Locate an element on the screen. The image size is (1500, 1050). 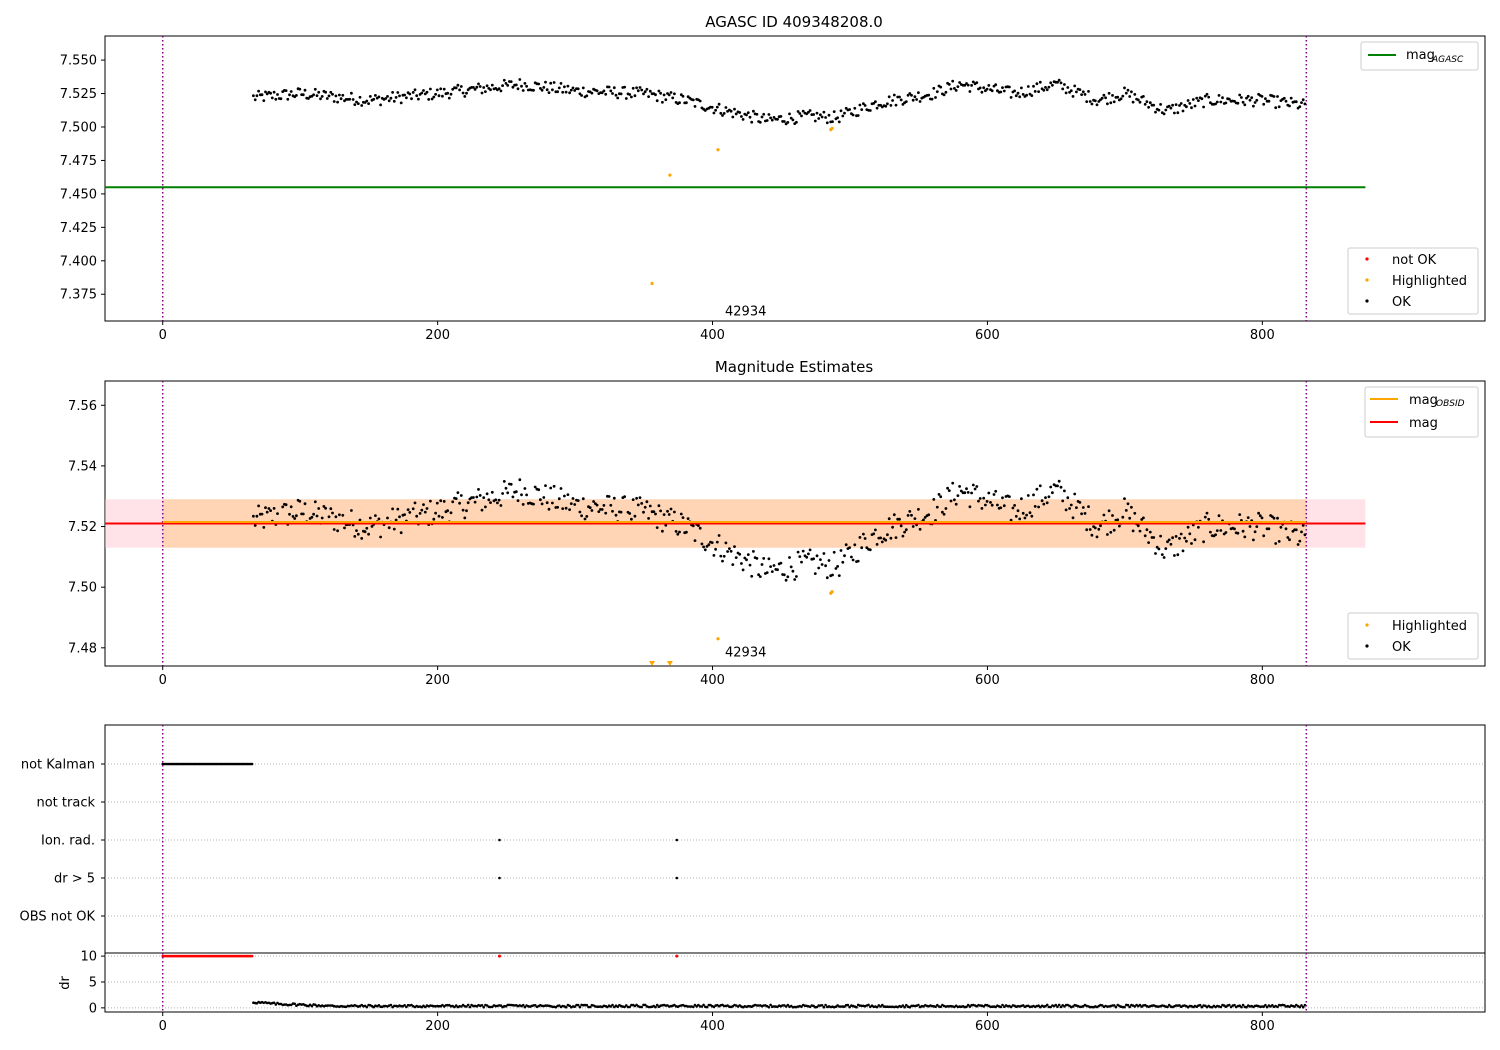
magnitude-xtick-label-0: 0 is located at coordinates (163, 680).